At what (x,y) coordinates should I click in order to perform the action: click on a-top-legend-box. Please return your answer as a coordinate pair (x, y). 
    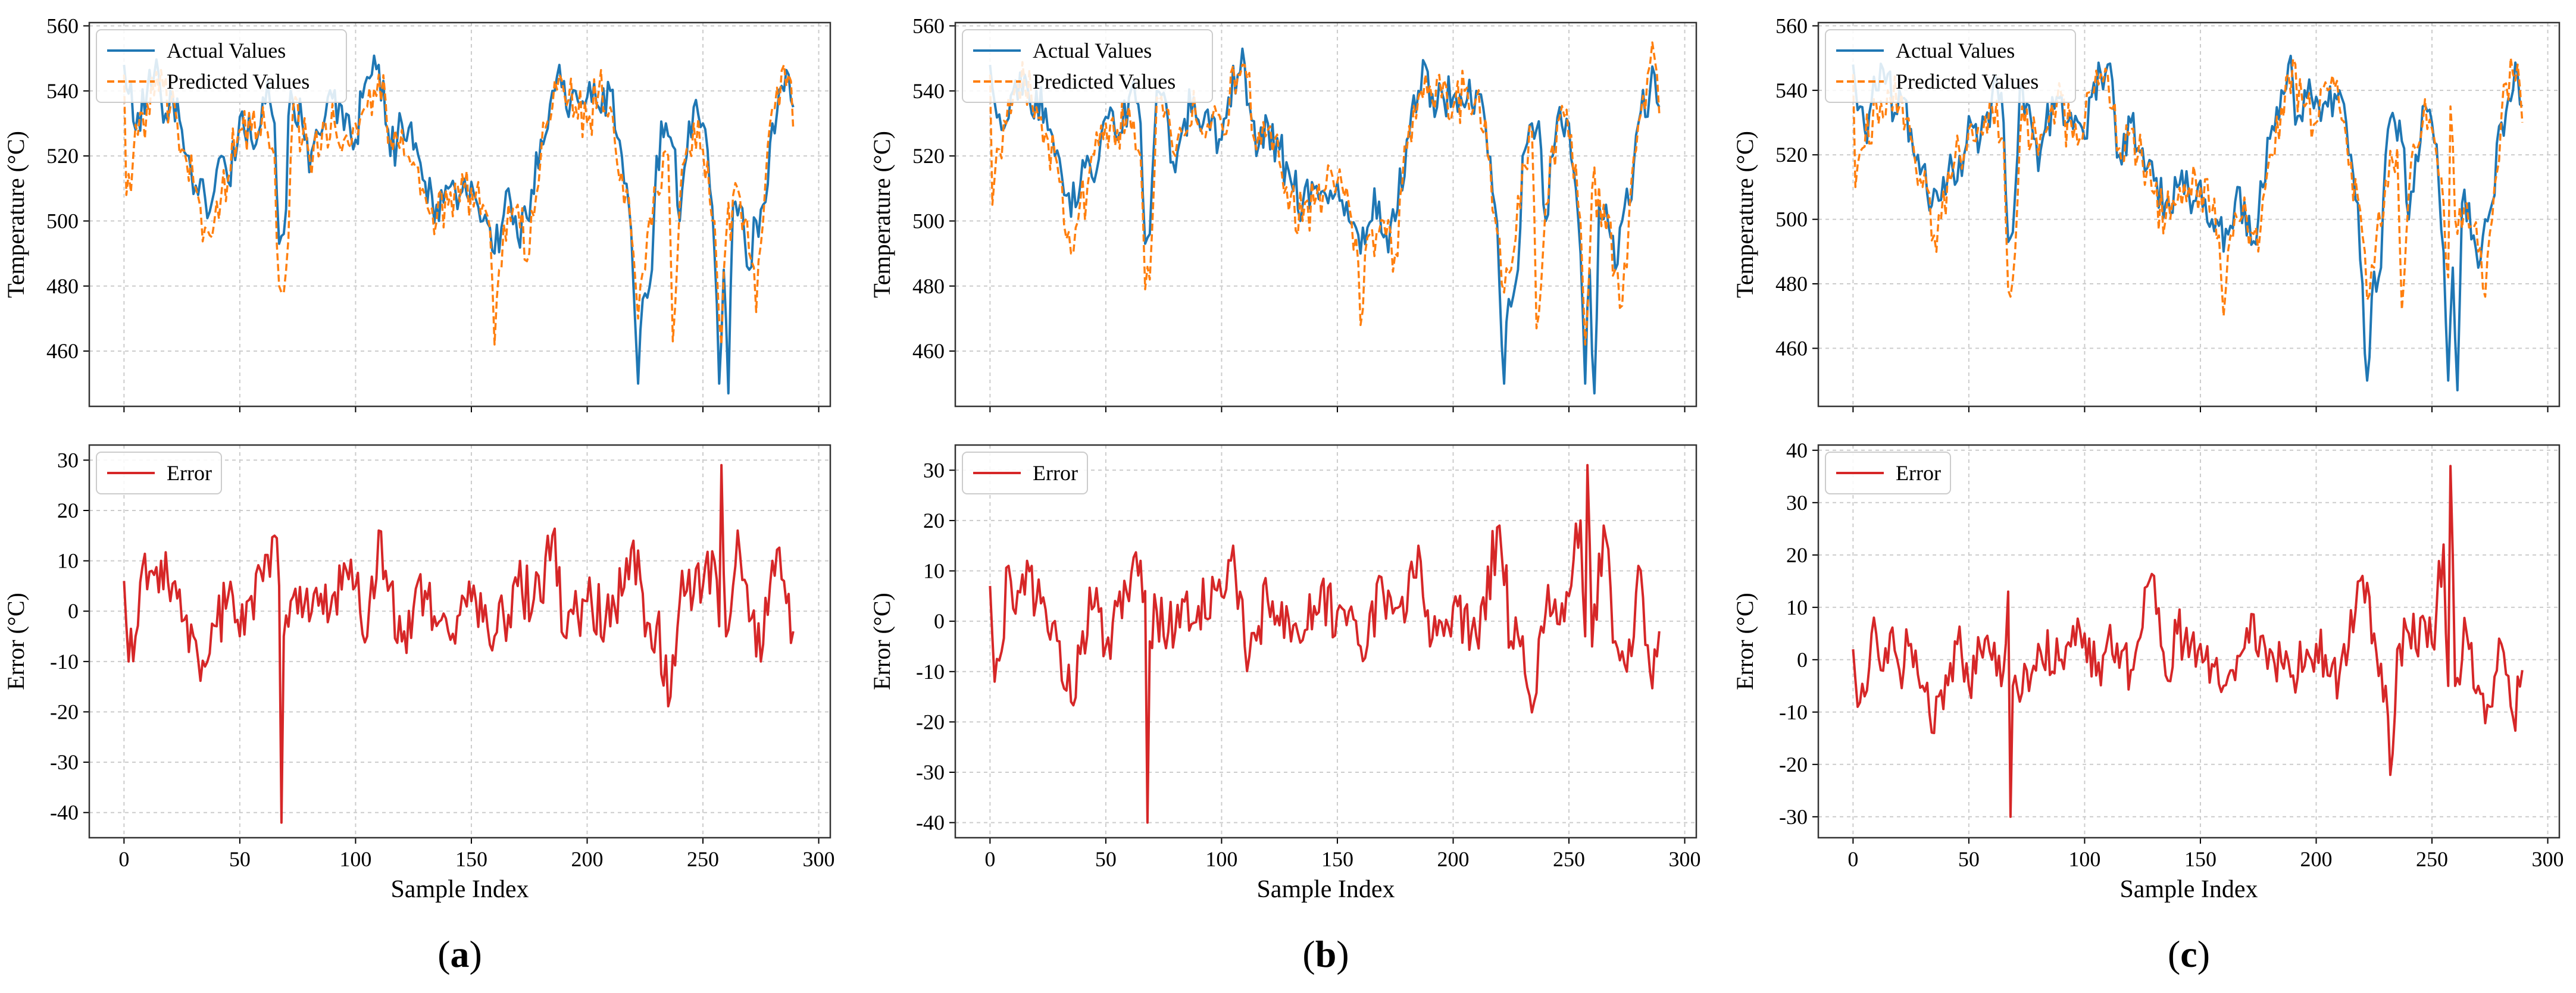
    Looking at the image, I should click on (221, 66).